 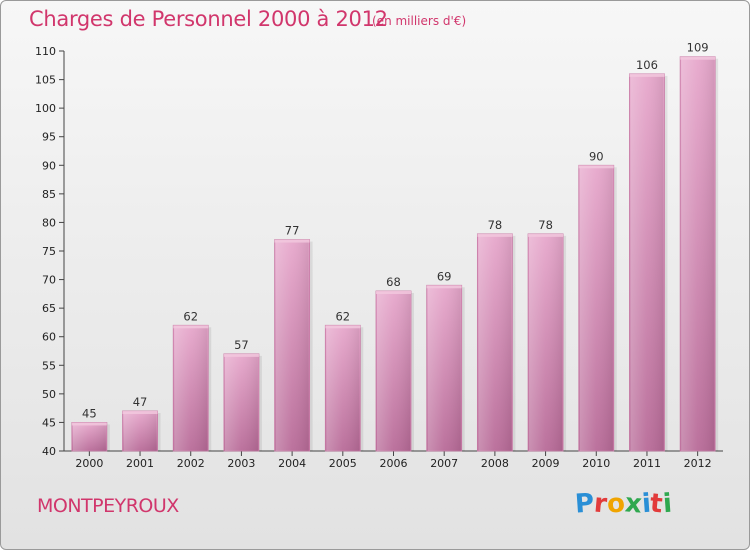 What do you see at coordinates (667, 504) in the screenshot?
I see `logo-letter: i` at bounding box center [667, 504].